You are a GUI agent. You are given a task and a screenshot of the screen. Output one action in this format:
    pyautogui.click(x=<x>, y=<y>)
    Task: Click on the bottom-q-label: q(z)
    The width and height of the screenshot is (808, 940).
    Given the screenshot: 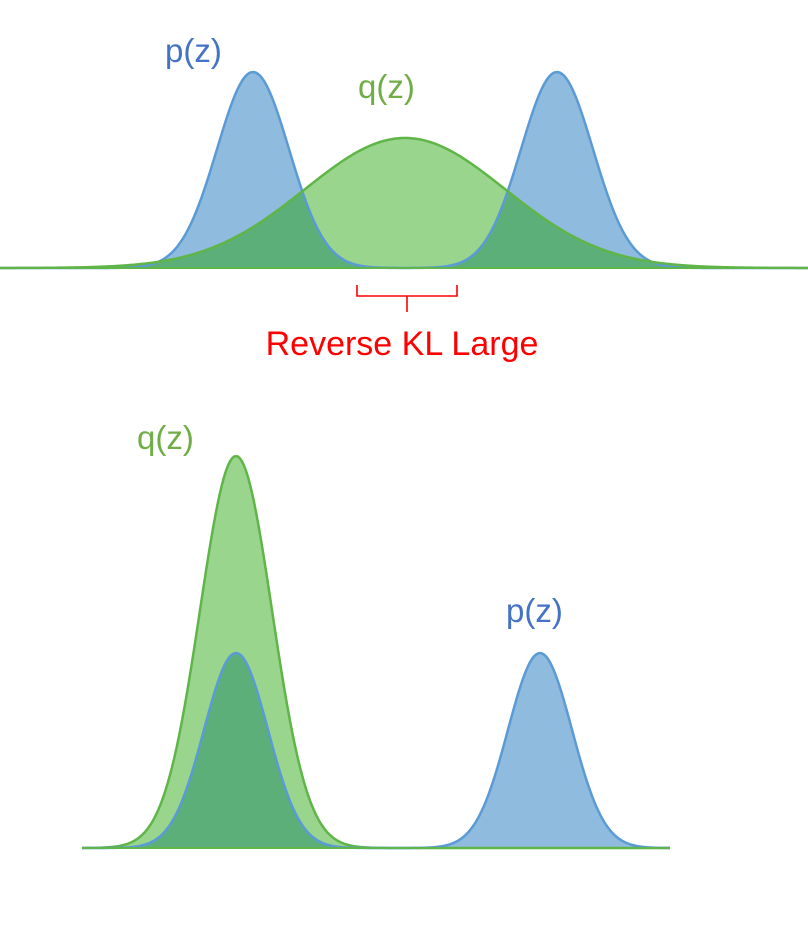 What is the action you would take?
    pyautogui.click(x=165, y=437)
    